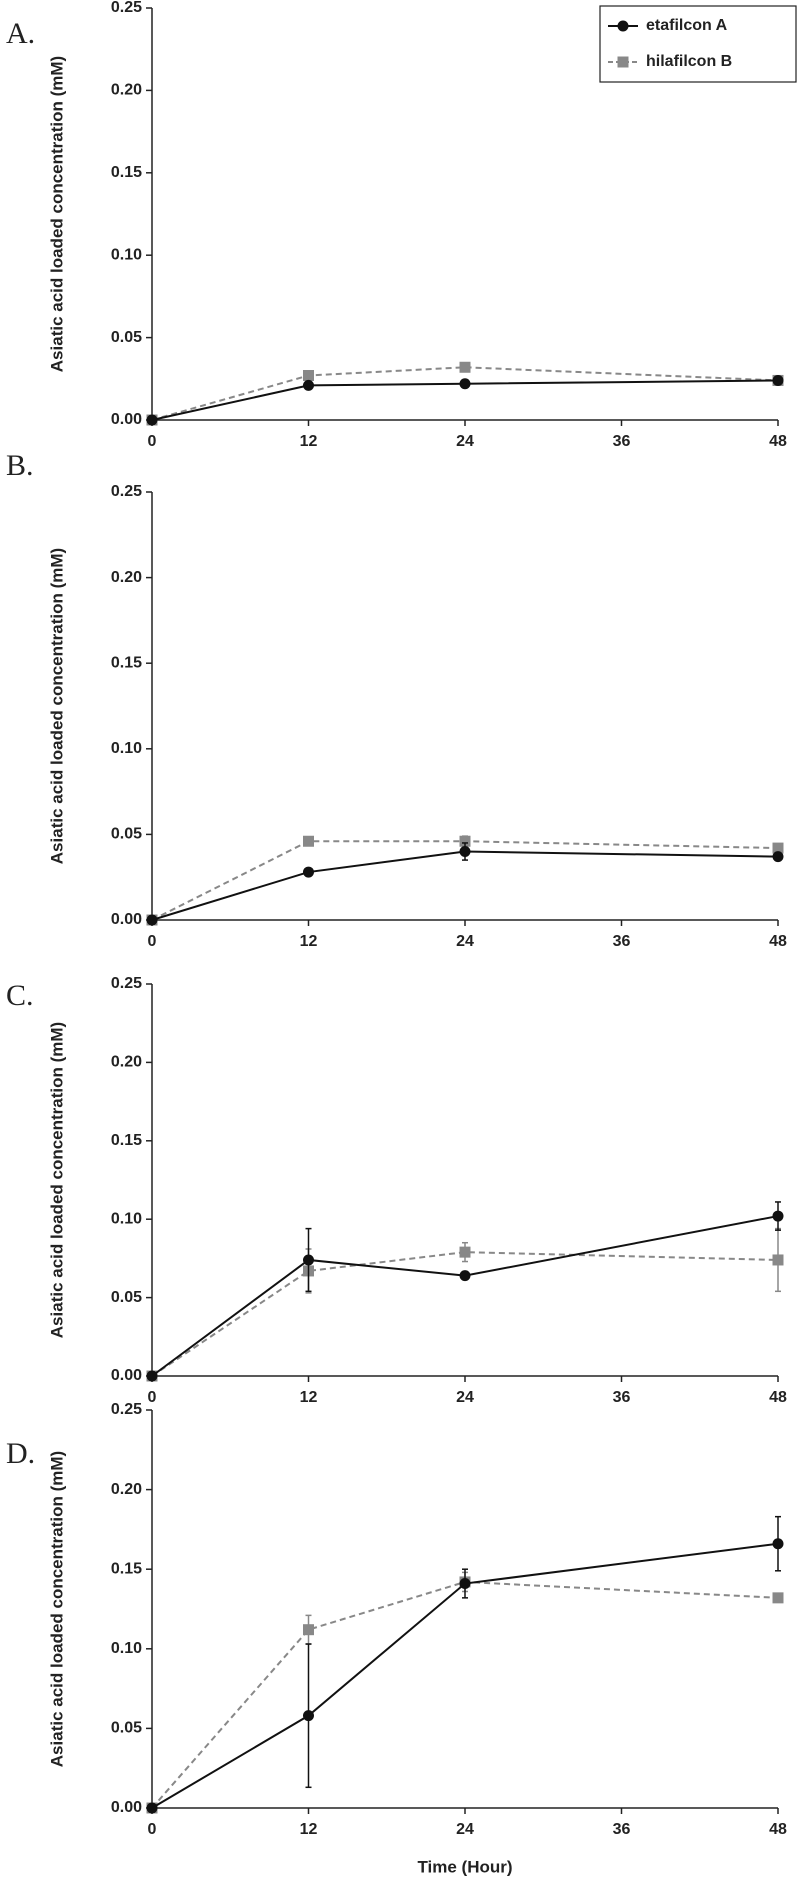 This screenshot has width=800, height=1887. What do you see at coordinates (464, 1866) in the screenshot?
I see `x-axis-title: Time (Hour)` at bounding box center [464, 1866].